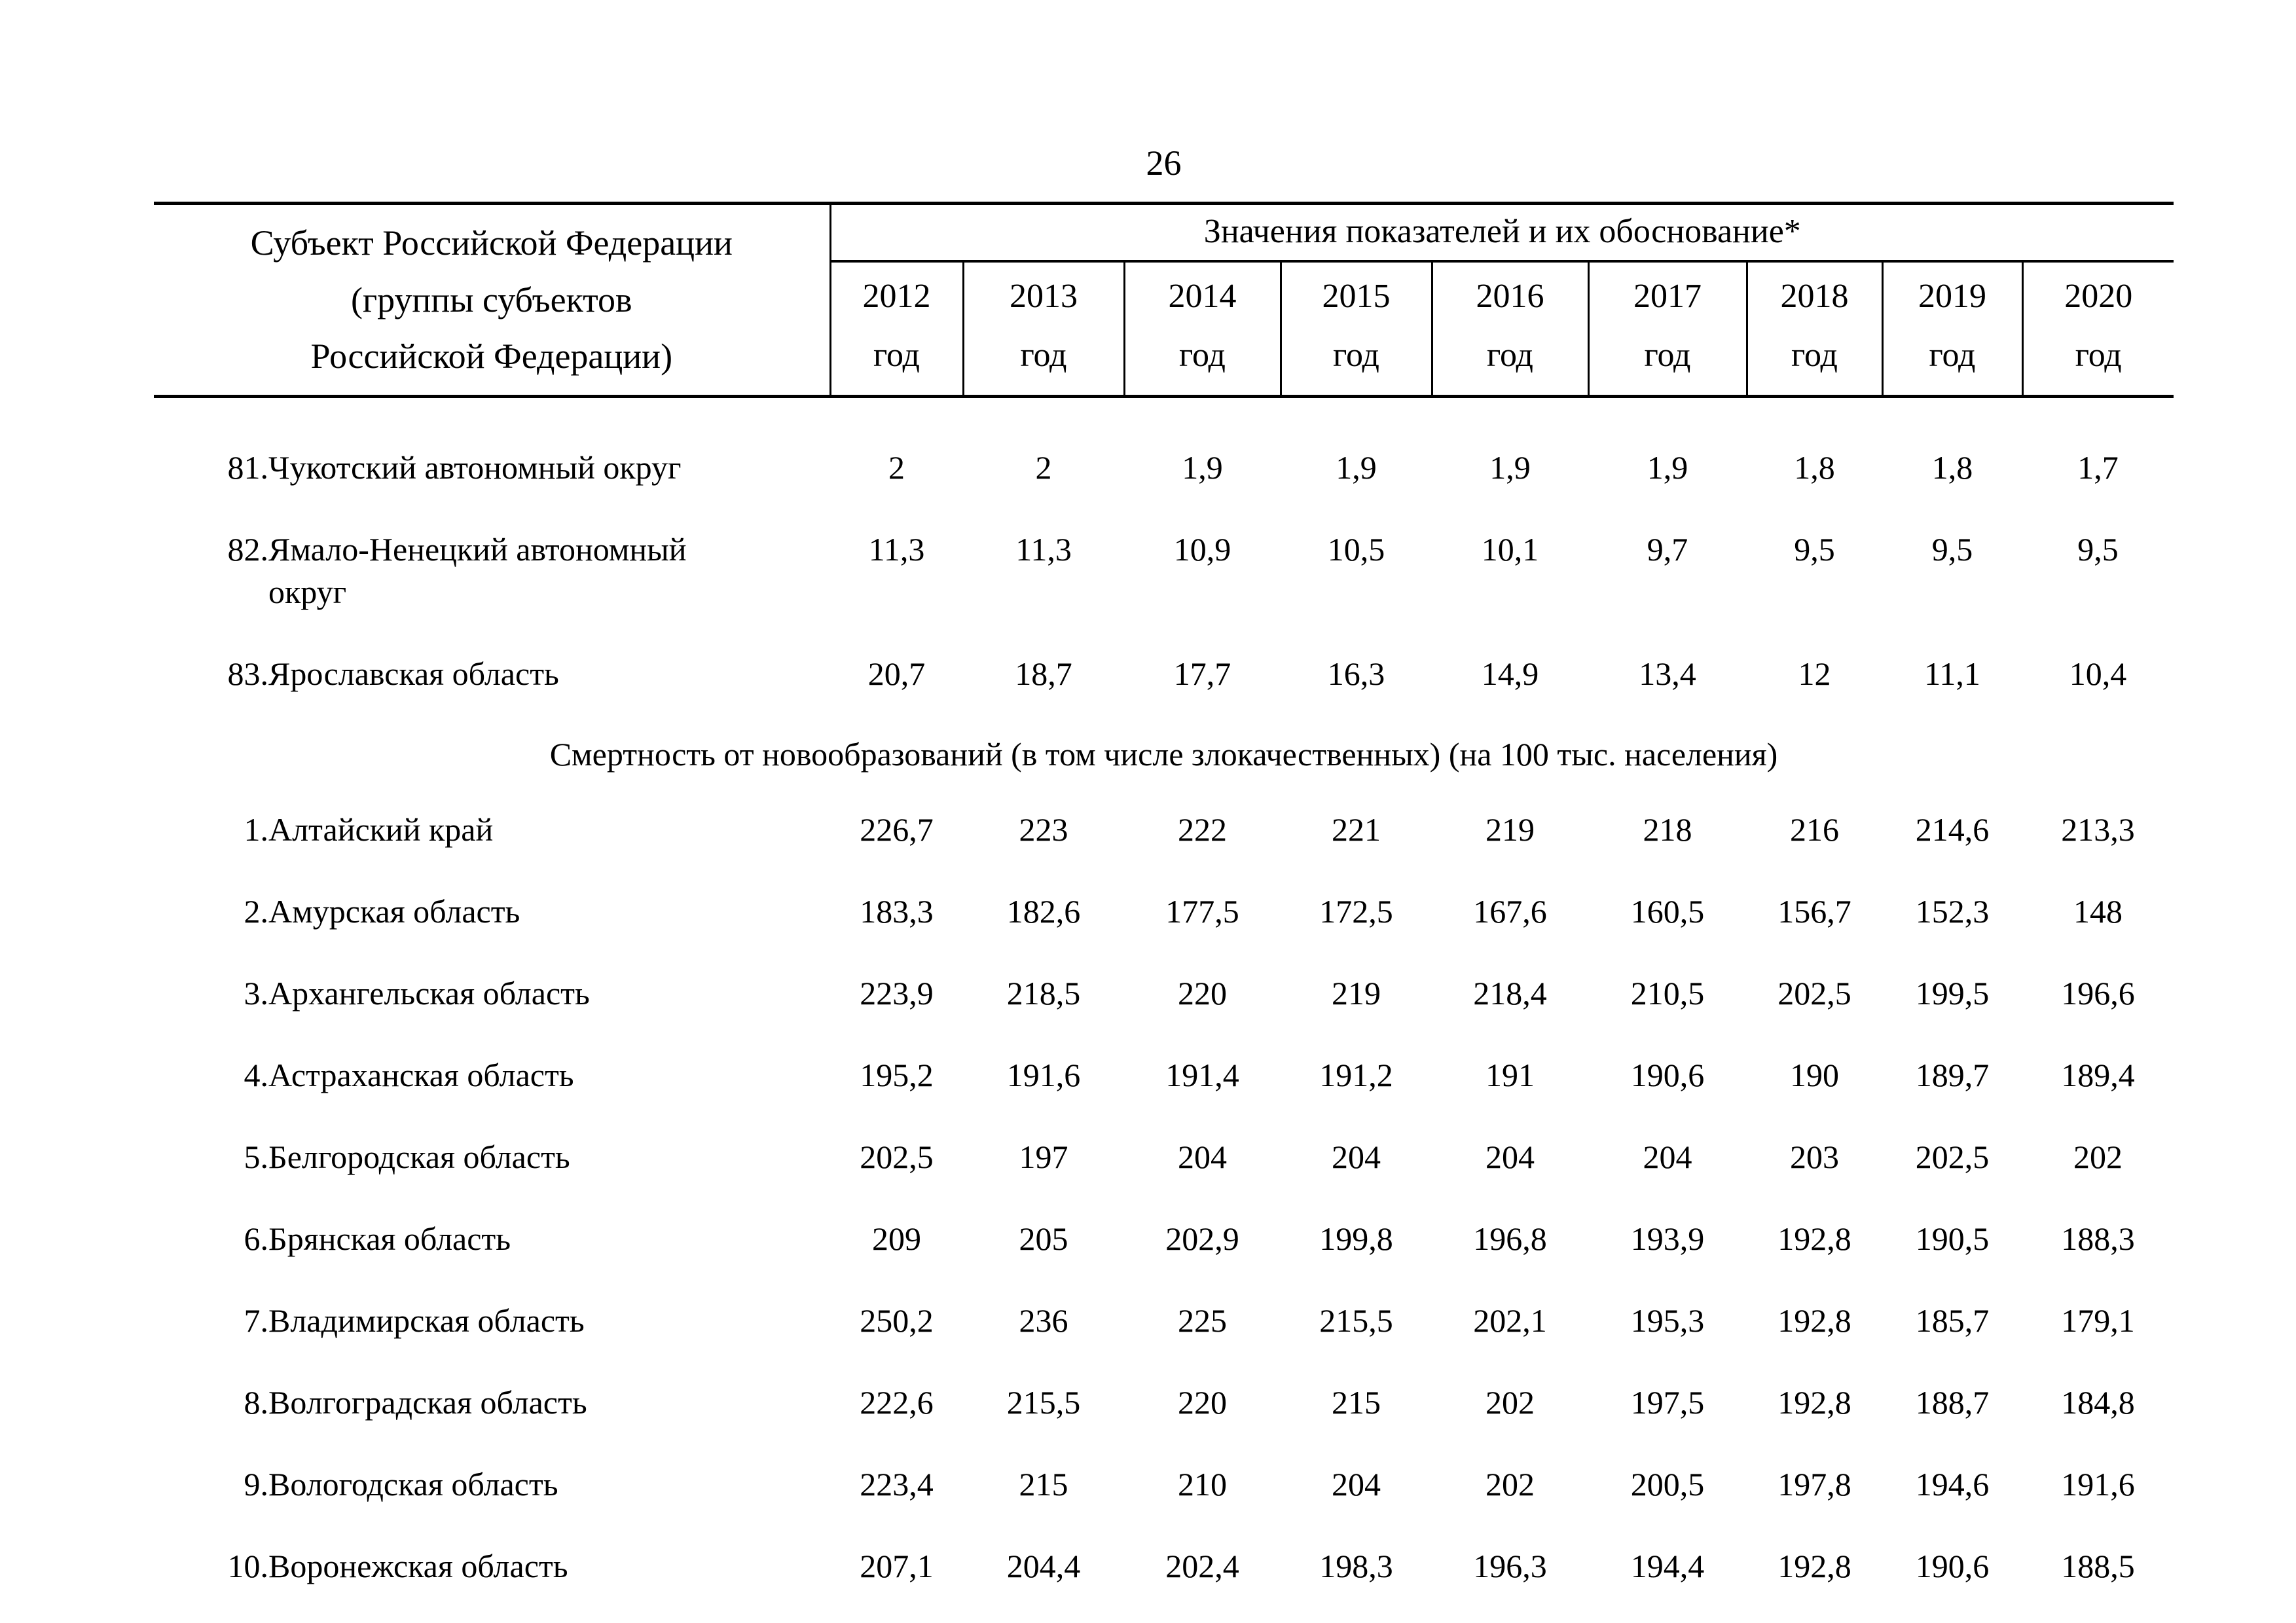  I want to click on year-column-header: 2015 год, so click(1355, 329).